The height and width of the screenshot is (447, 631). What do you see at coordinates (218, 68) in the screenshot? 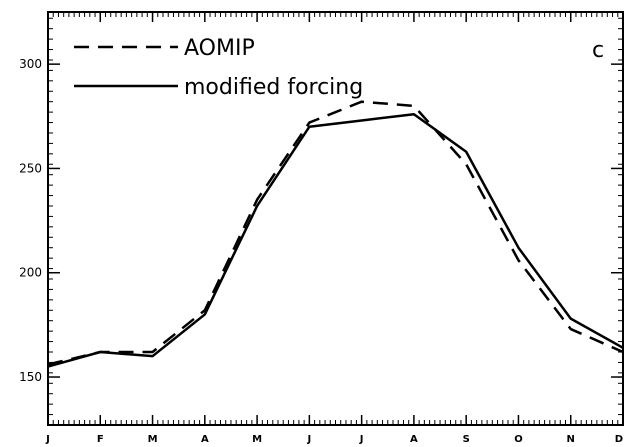
I see `legend: AOMIP modified forcing` at bounding box center [218, 68].